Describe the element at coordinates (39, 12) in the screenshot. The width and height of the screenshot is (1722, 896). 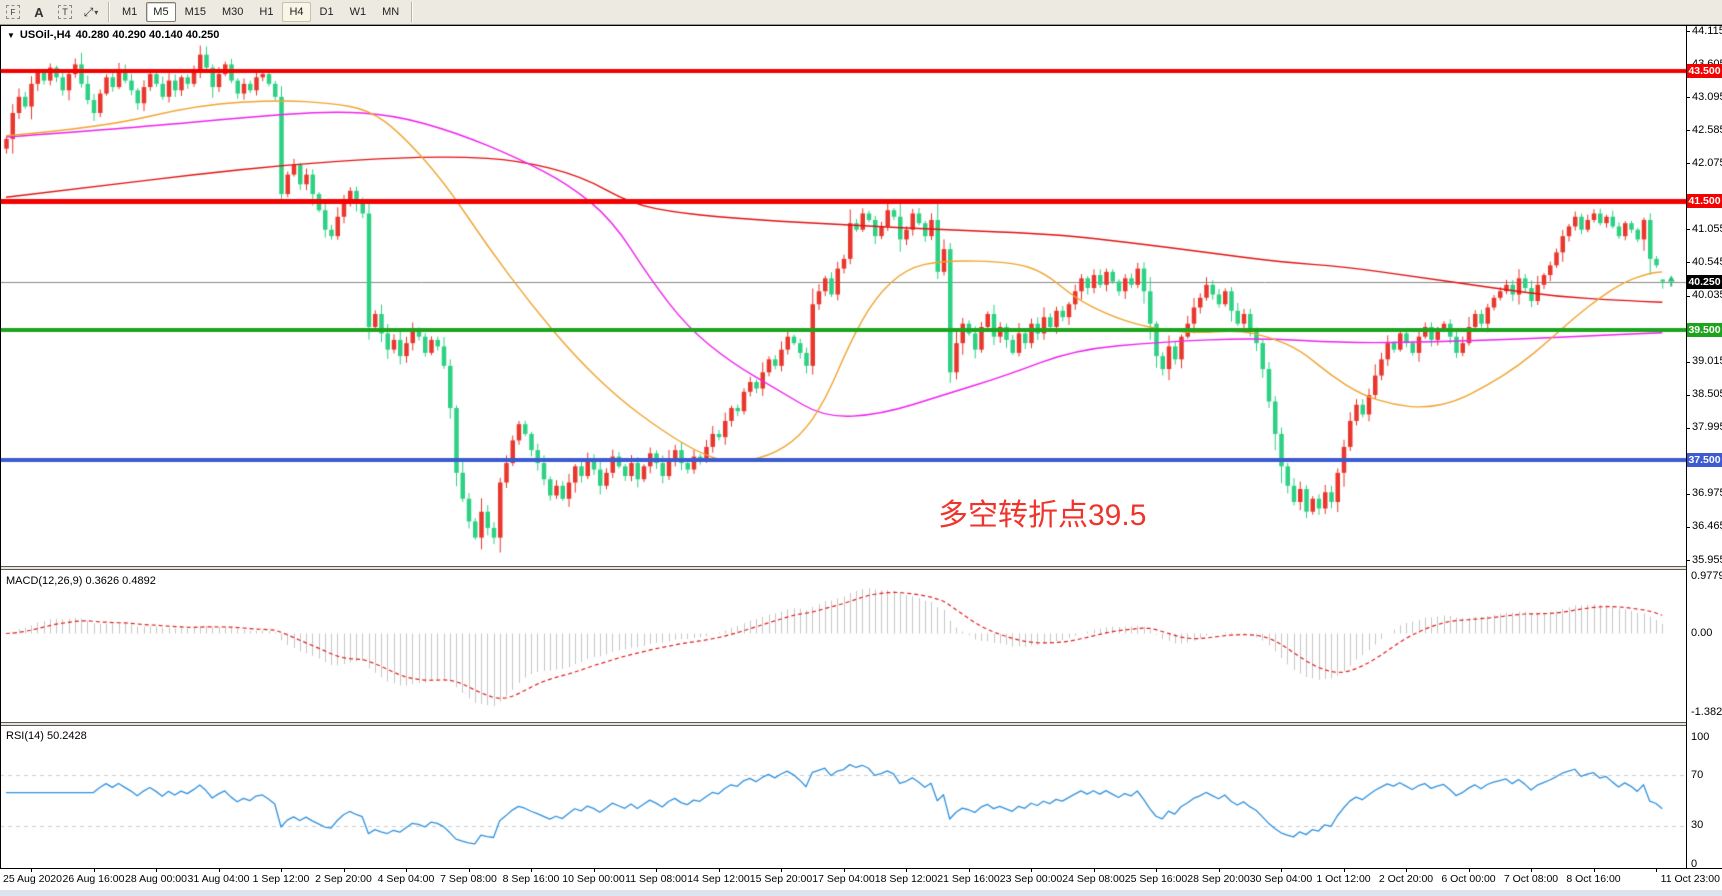
I see `text-label-icon: A` at that location.